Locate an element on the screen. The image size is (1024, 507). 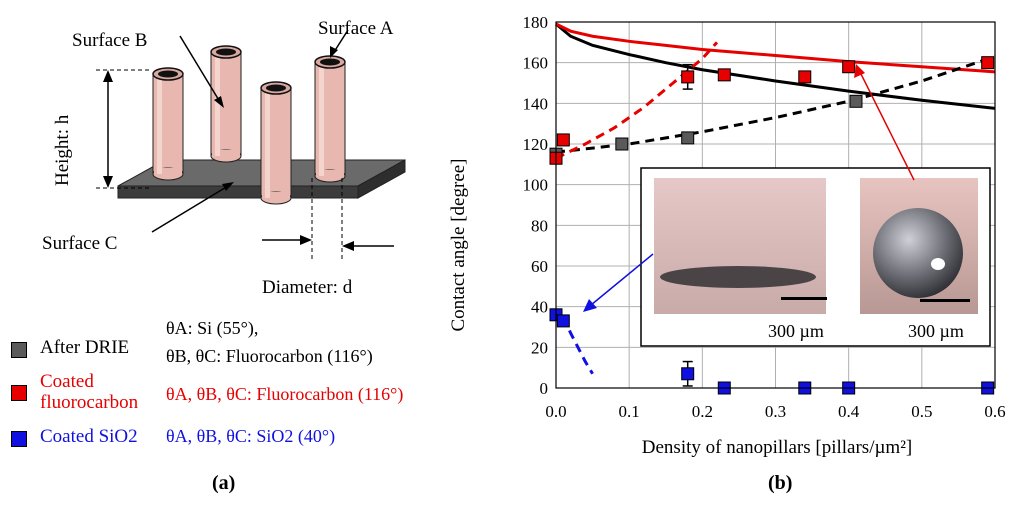
scale-bar-right is located at coordinates (945, 300).